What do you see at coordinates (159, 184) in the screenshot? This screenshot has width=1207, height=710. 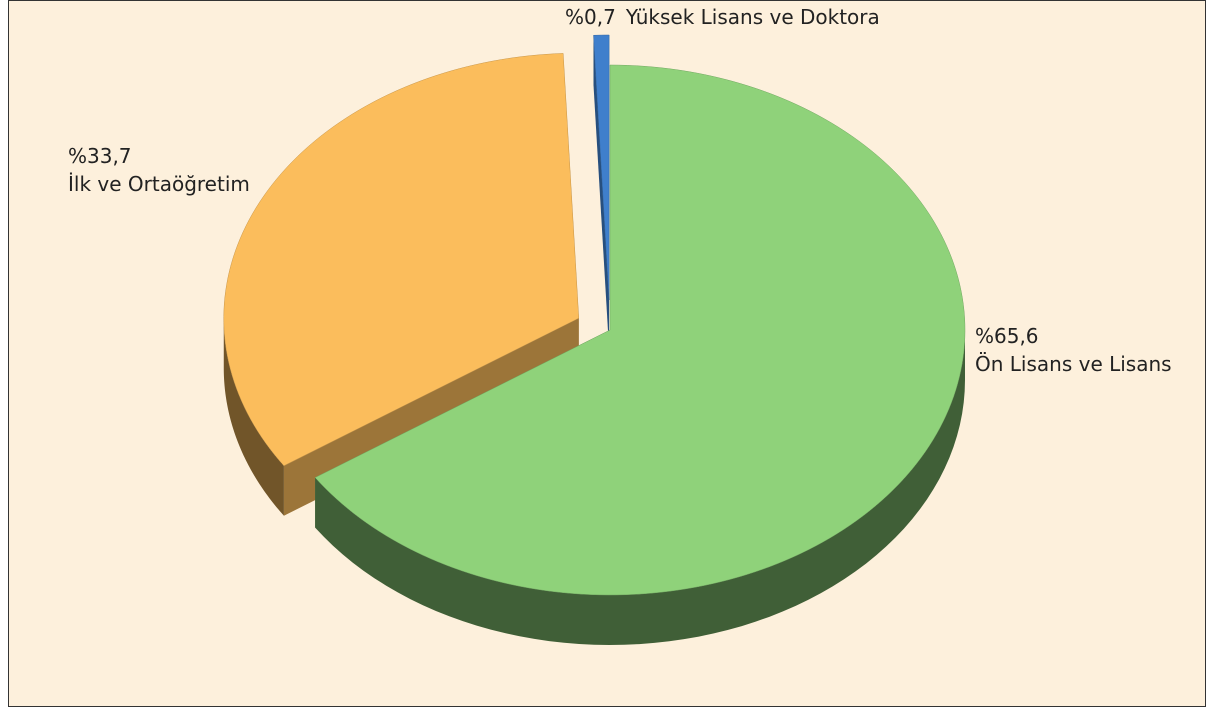 I see `category-label: İlk ve Ortaöğretim` at bounding box center [159, 184].